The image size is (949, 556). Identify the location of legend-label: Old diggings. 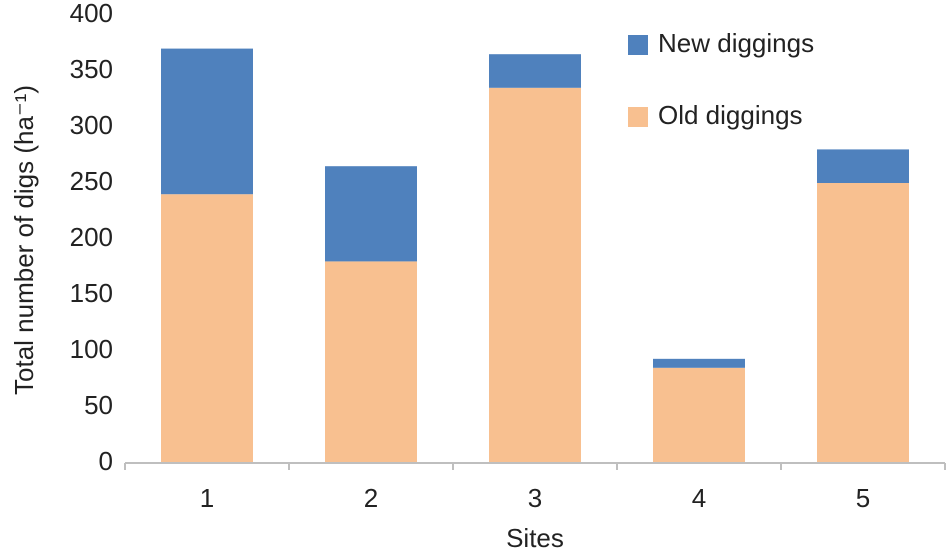
(730, 115).